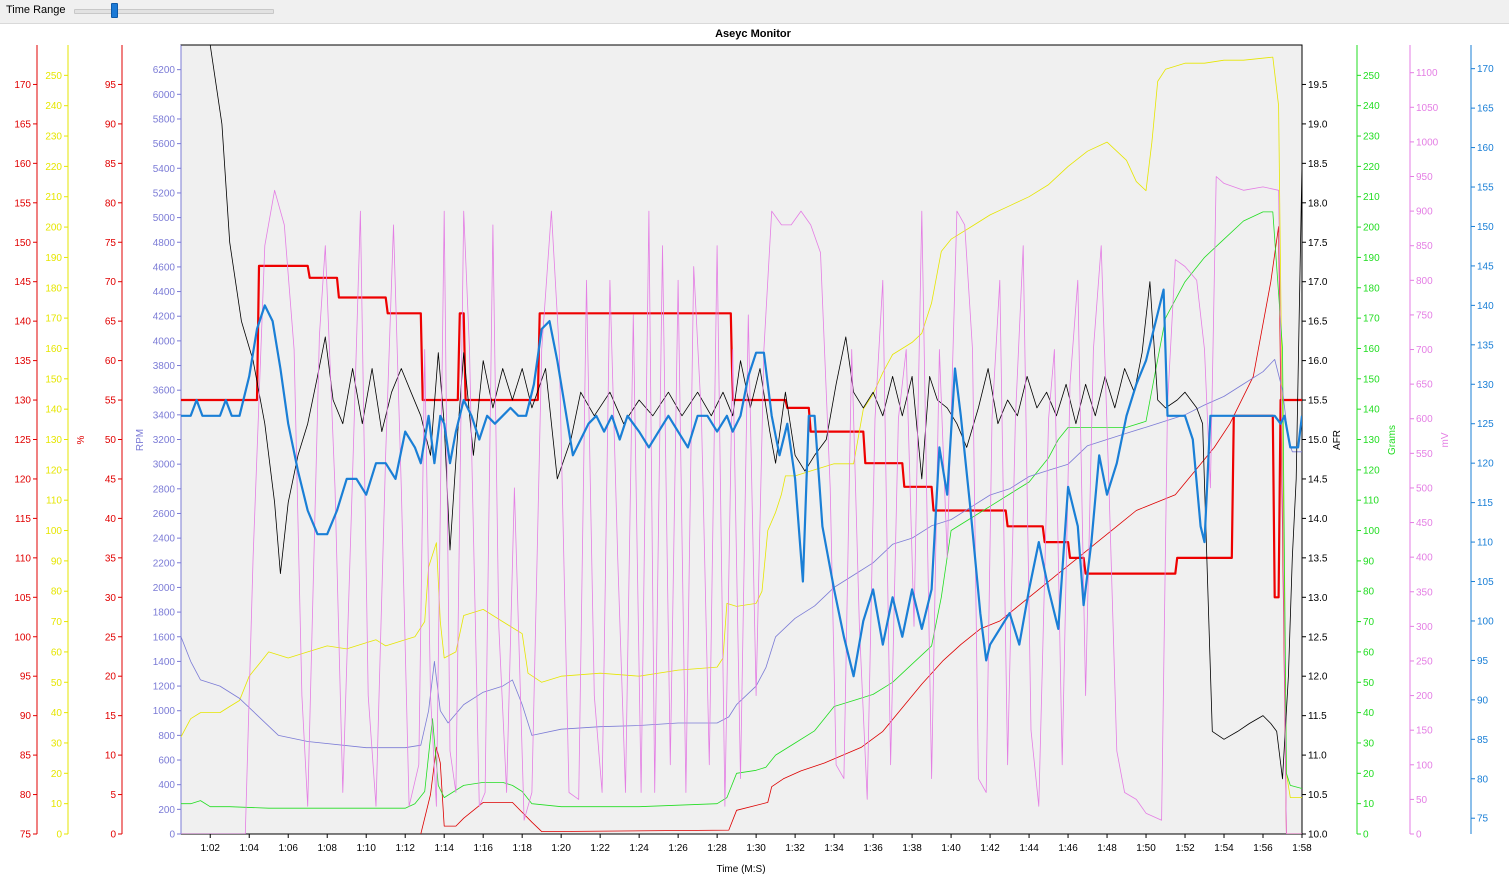 The height and width of the screenshot is (883, 1509). I want to click on axis-tick-label-pct: 15, so click(111, 716).